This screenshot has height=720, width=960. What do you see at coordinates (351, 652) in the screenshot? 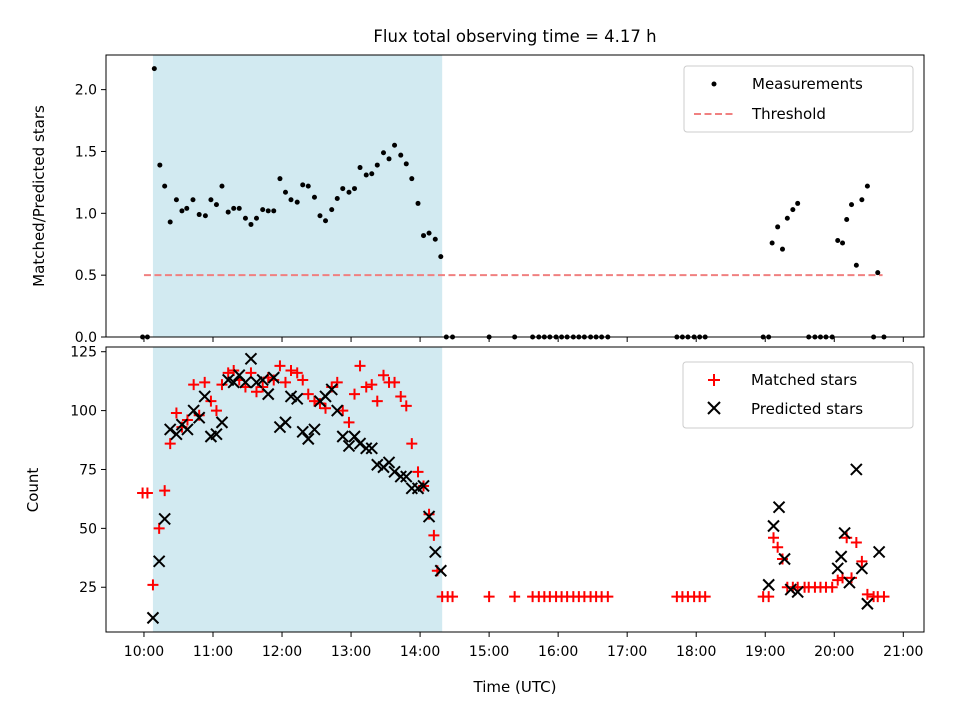
I see `x-tick-label: 13:00` at bounding box center [351, 652].